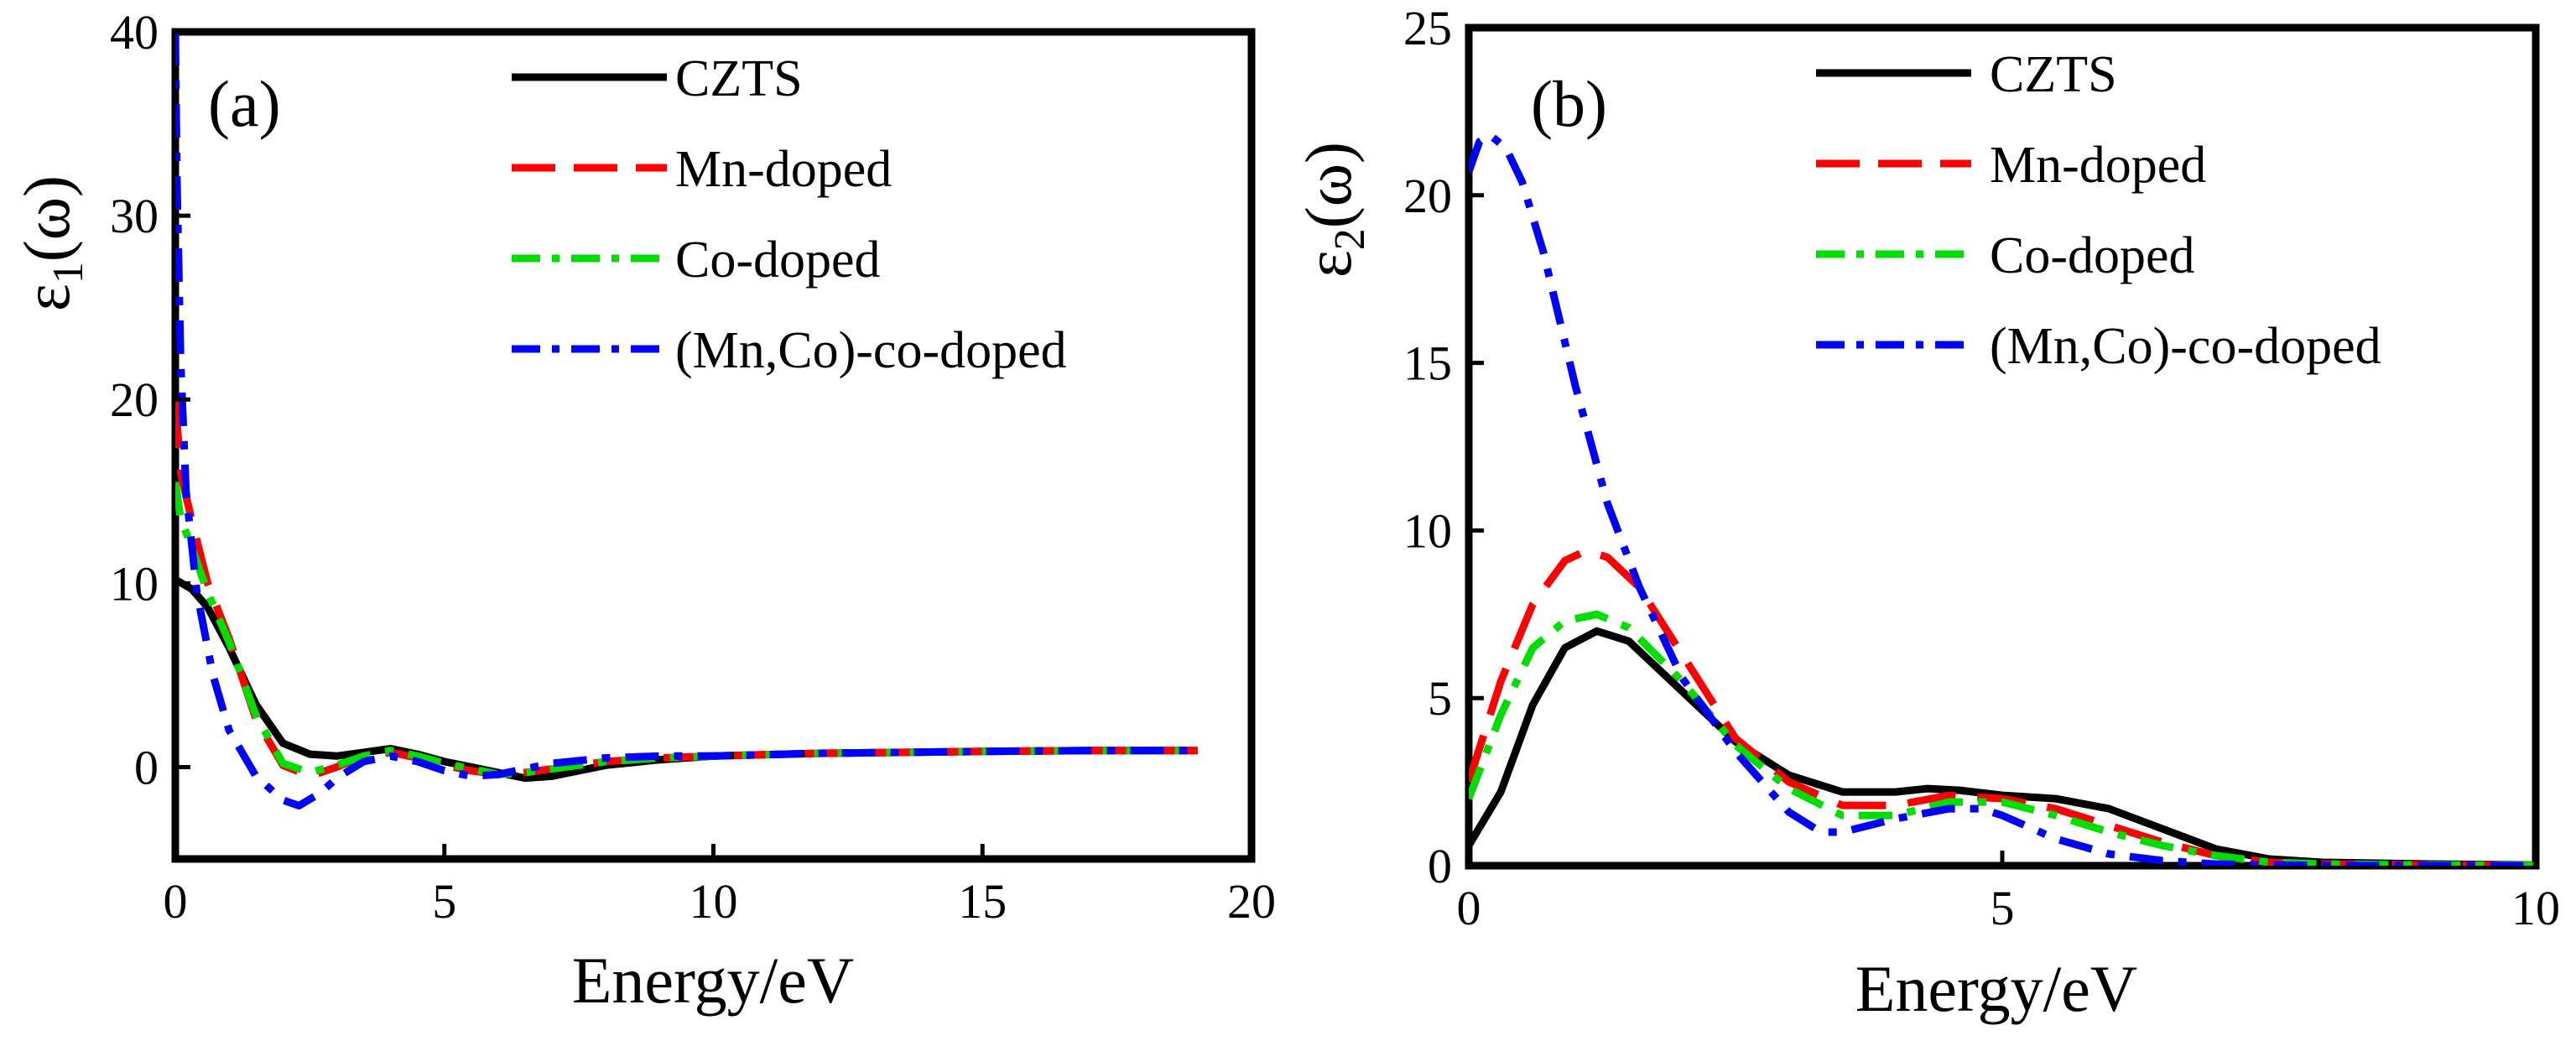 The image size is (2576, 1041). Describe the element at coordinates (871, 350) in the screenshot. I see `panel-a-legend-label-4: (Mn,Co)-co-doped` at that location.